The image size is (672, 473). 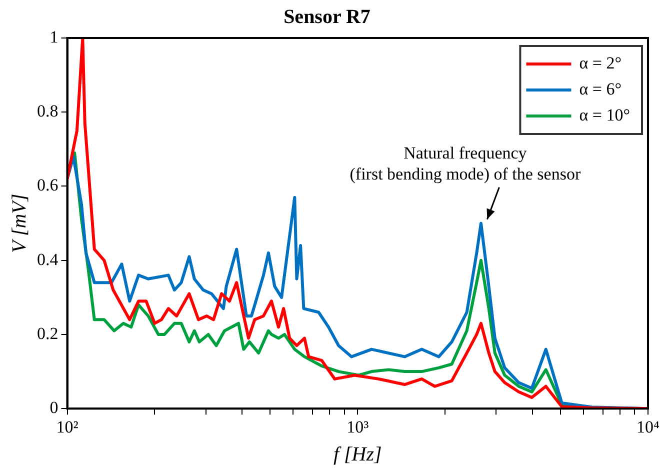 What do you see at coordinates (54, 408) in the screenshot?
I see `y-tick-label: 0` at bounding box center [54, 408].